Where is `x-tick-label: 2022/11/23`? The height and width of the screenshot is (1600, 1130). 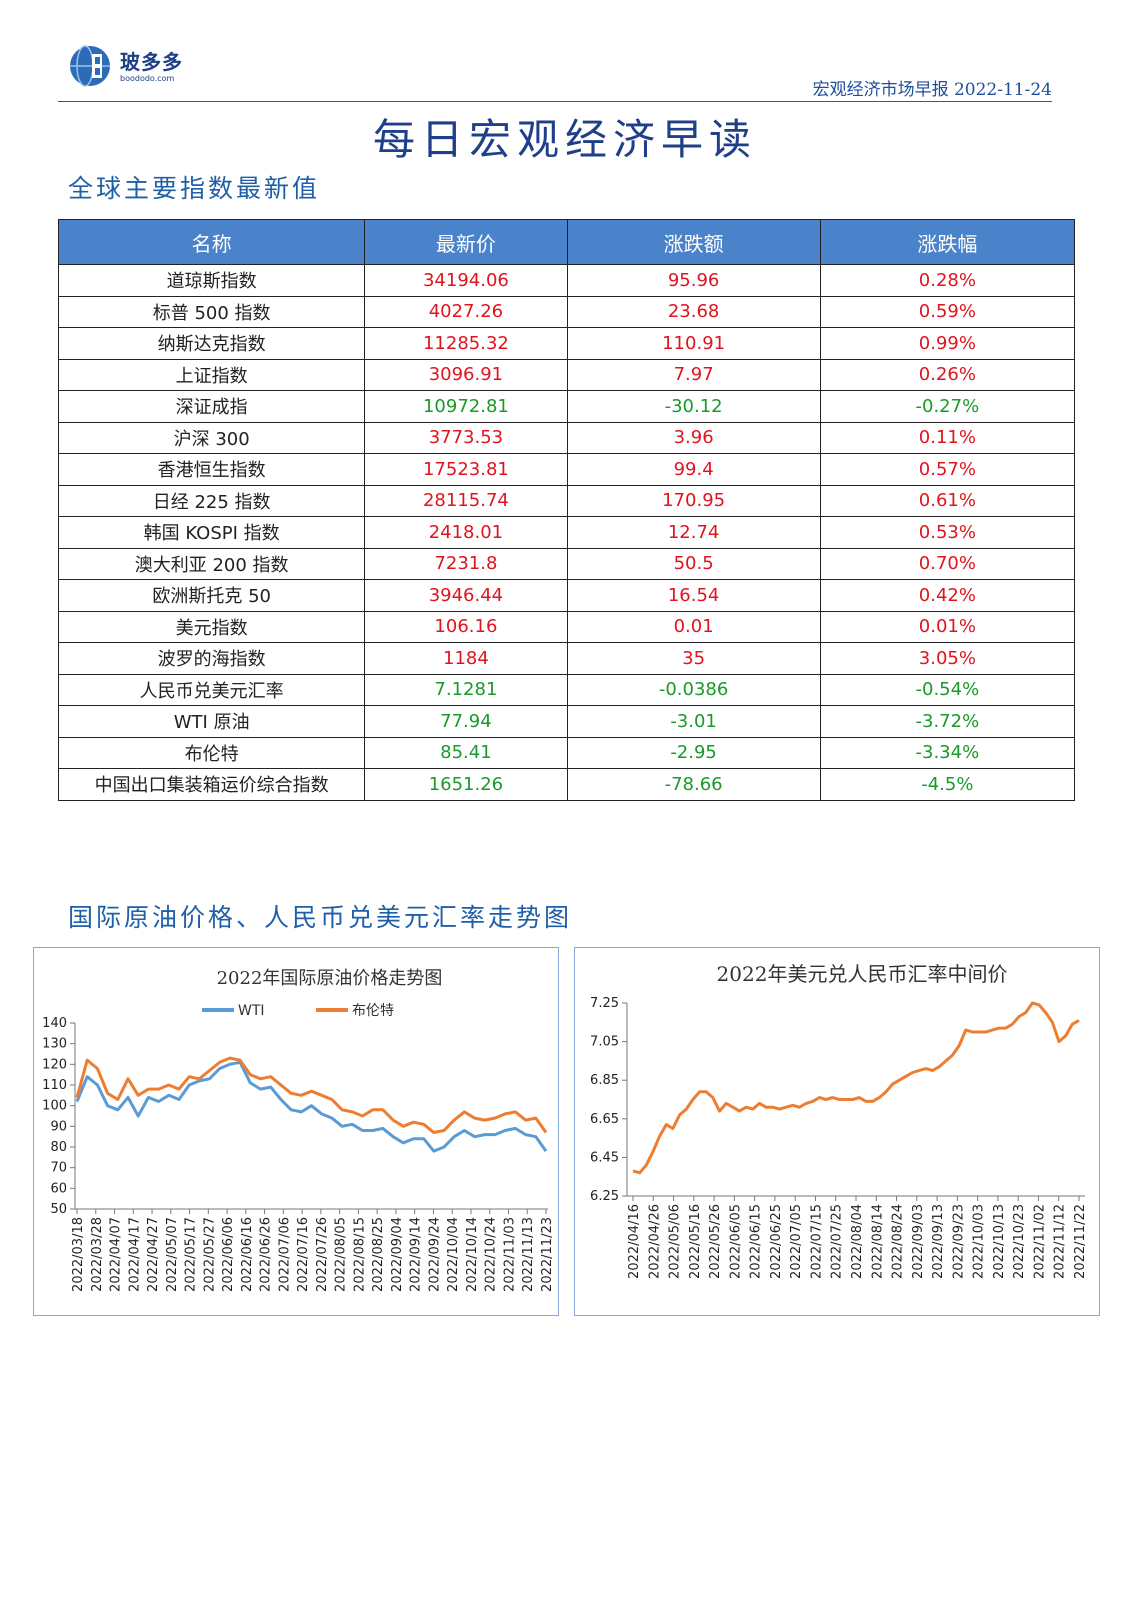 x-tick-label: 2022/11/23 is located at coordinates (547, 1254).